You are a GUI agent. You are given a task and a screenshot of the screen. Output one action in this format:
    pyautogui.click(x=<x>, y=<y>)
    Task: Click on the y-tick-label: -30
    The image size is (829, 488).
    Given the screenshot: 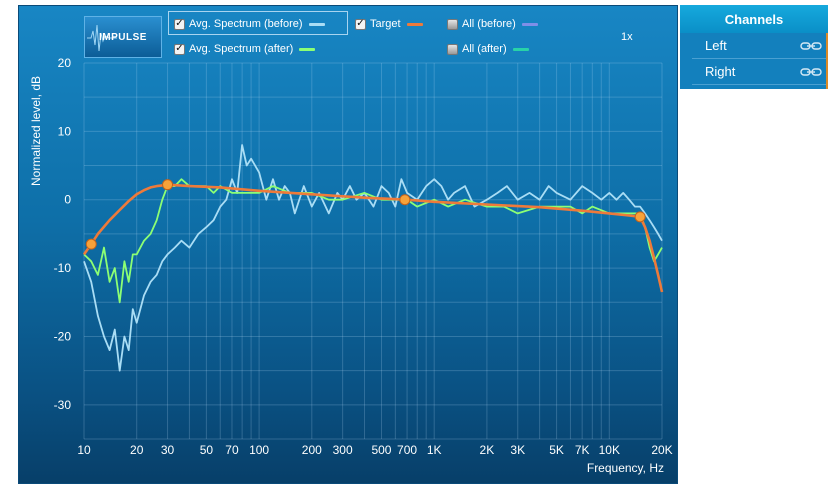 What is the action you would take?
    pyautogui.click(x=63, y=405)
    